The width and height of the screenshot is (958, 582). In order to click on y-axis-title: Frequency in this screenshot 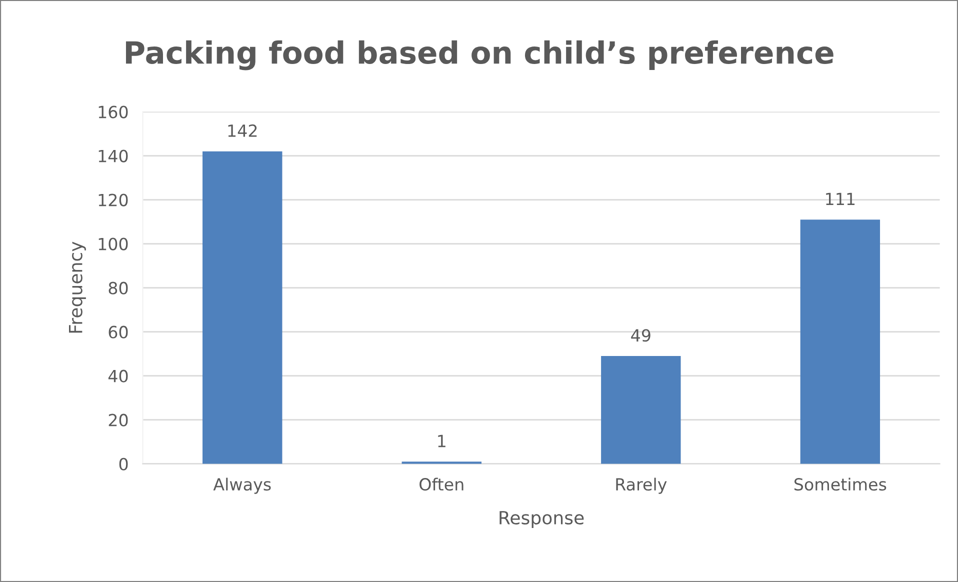, I will do `click(77, 287)`.